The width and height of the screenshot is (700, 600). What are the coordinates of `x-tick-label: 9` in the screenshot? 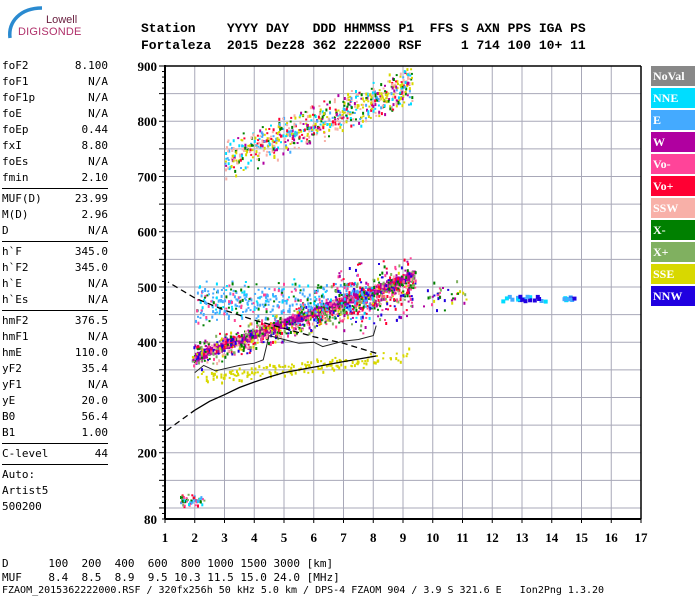 It's located at (403, 537).